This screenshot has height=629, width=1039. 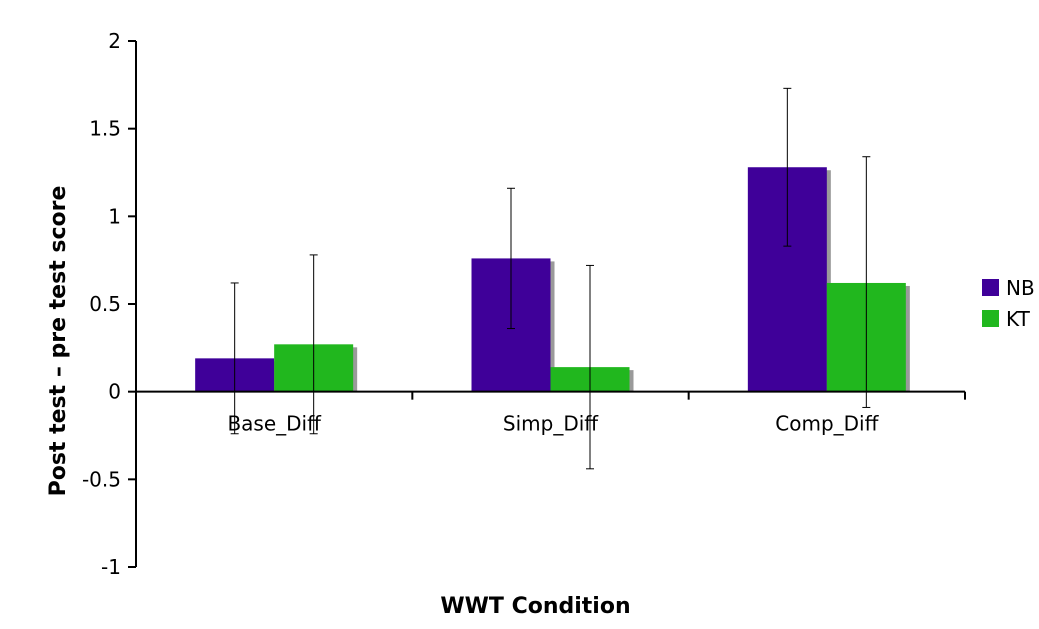 What do you see at coordinates (1020, 288) in the screenshot?
I see `legend-label-NB: NB` at bounding box center [1020, 288].